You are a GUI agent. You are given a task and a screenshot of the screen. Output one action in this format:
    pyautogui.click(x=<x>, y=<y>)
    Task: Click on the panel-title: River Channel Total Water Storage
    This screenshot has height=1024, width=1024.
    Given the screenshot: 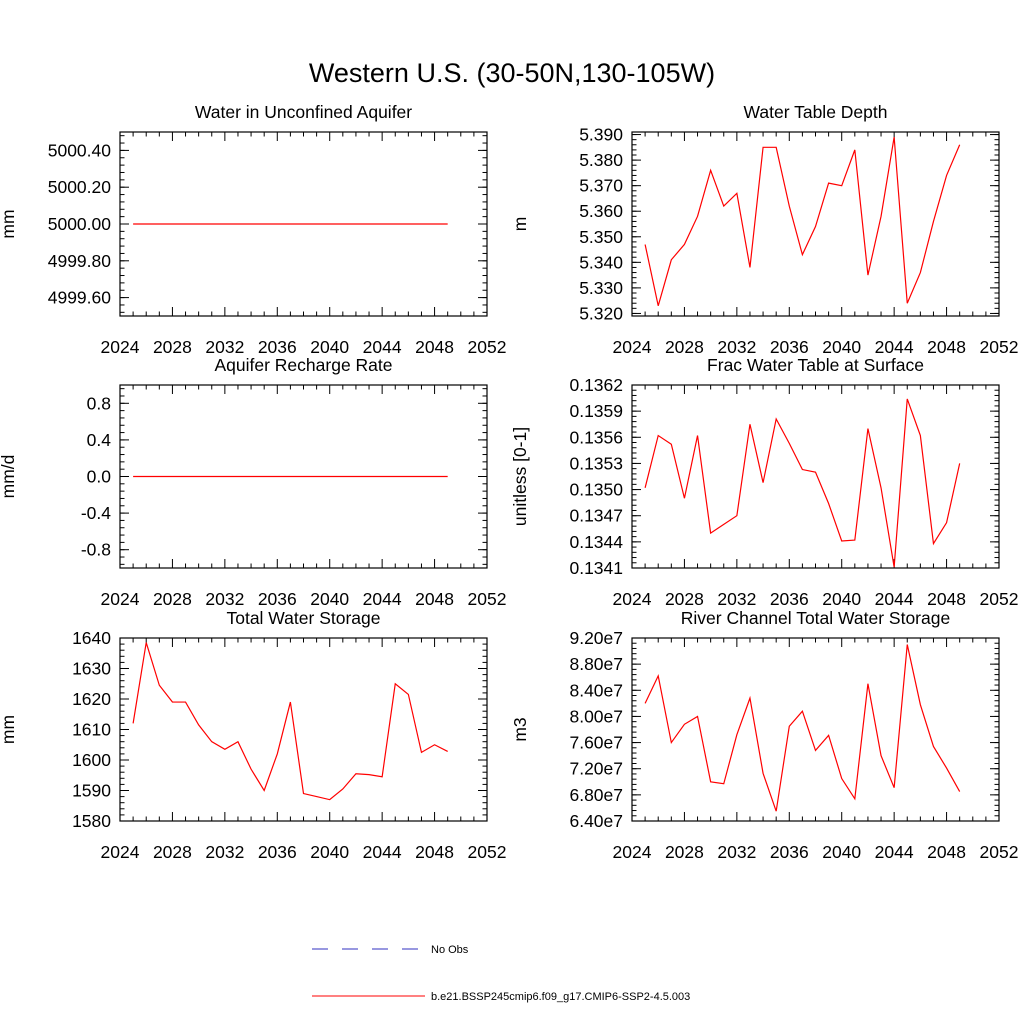 What is the action you would take?
    pyautogui.click(x=815, y=618)
    